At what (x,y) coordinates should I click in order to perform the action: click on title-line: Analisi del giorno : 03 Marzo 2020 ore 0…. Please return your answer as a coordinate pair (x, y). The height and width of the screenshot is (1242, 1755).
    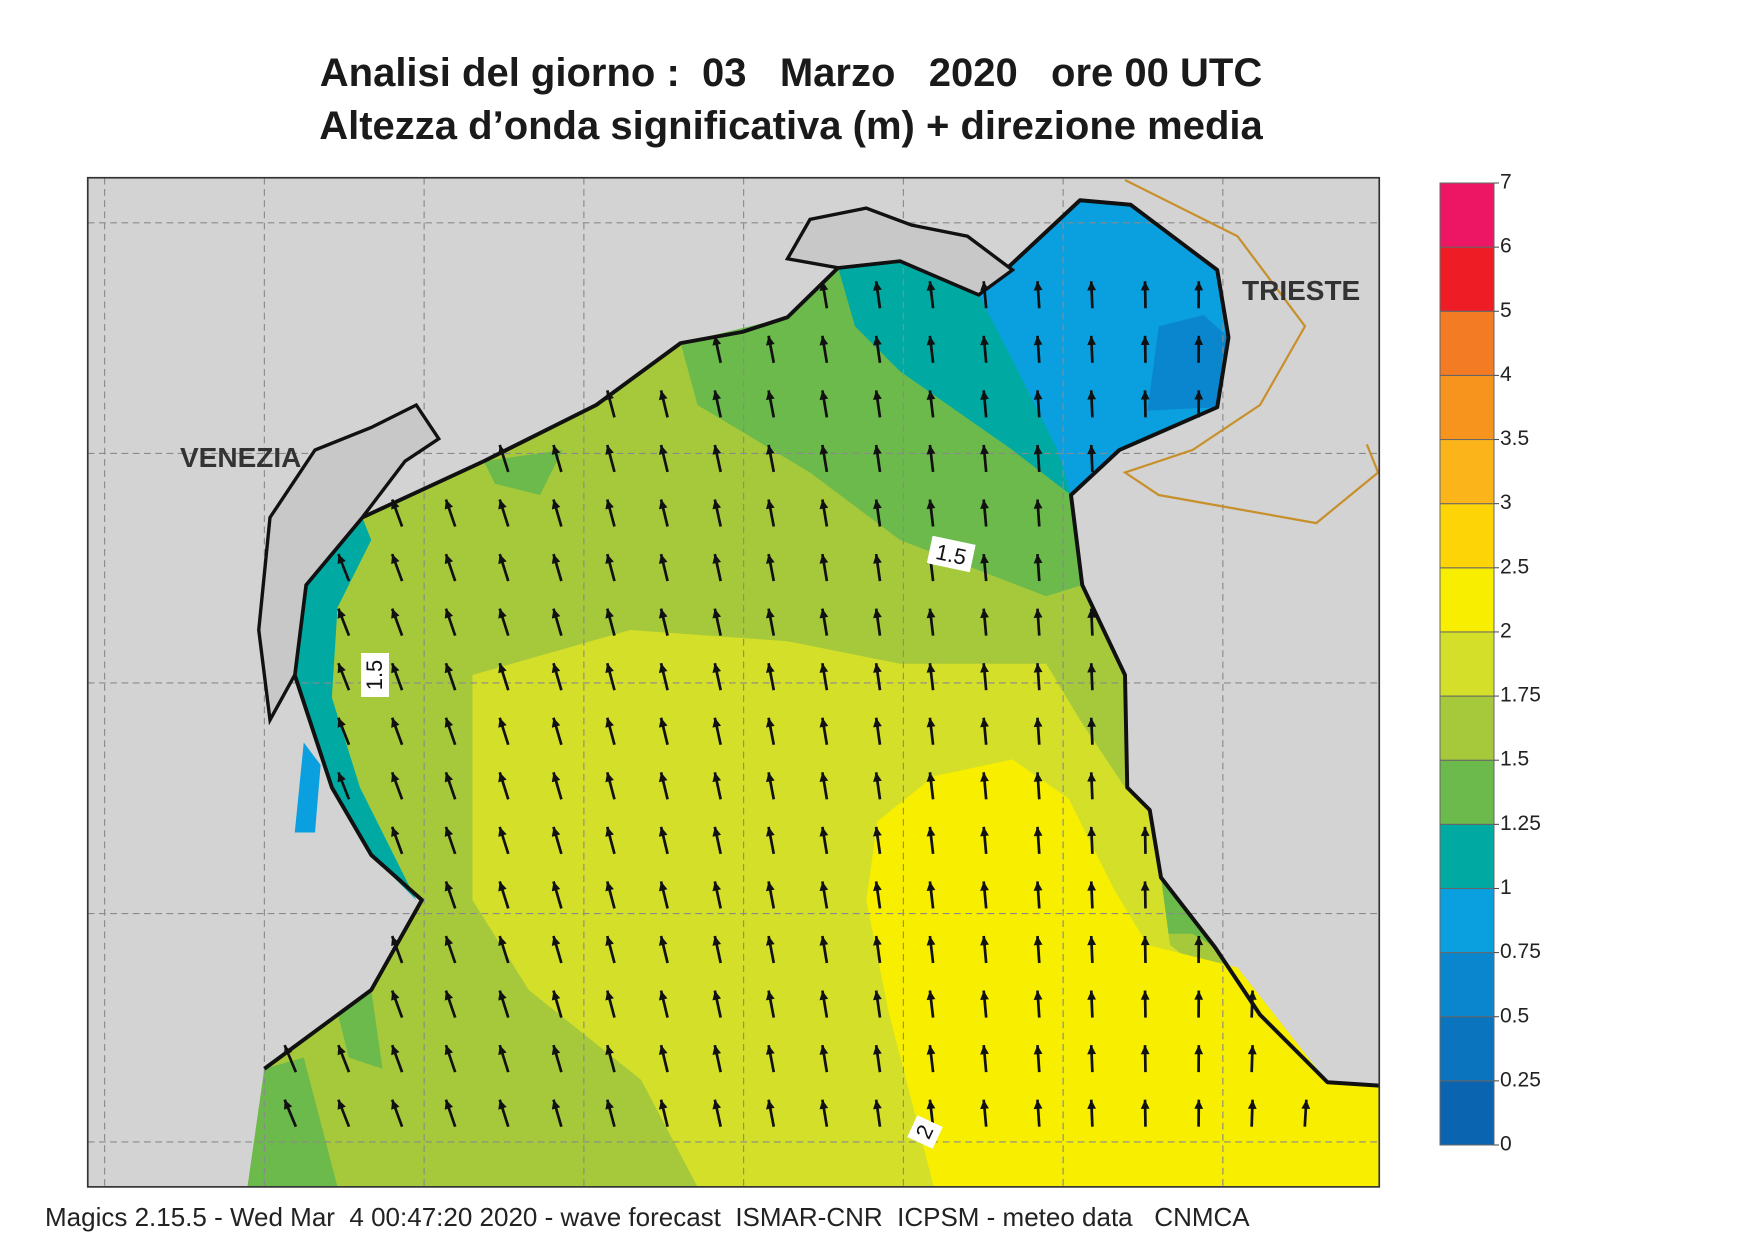
    Looking at the image, I should click on (791, 73).